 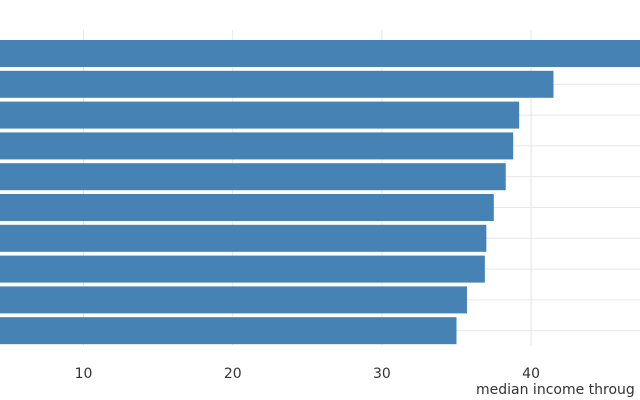 What do you see at coordinates (84, 374) in the screenshot?
I see `x-tick-label: 10` at bounding box center [84, 374].